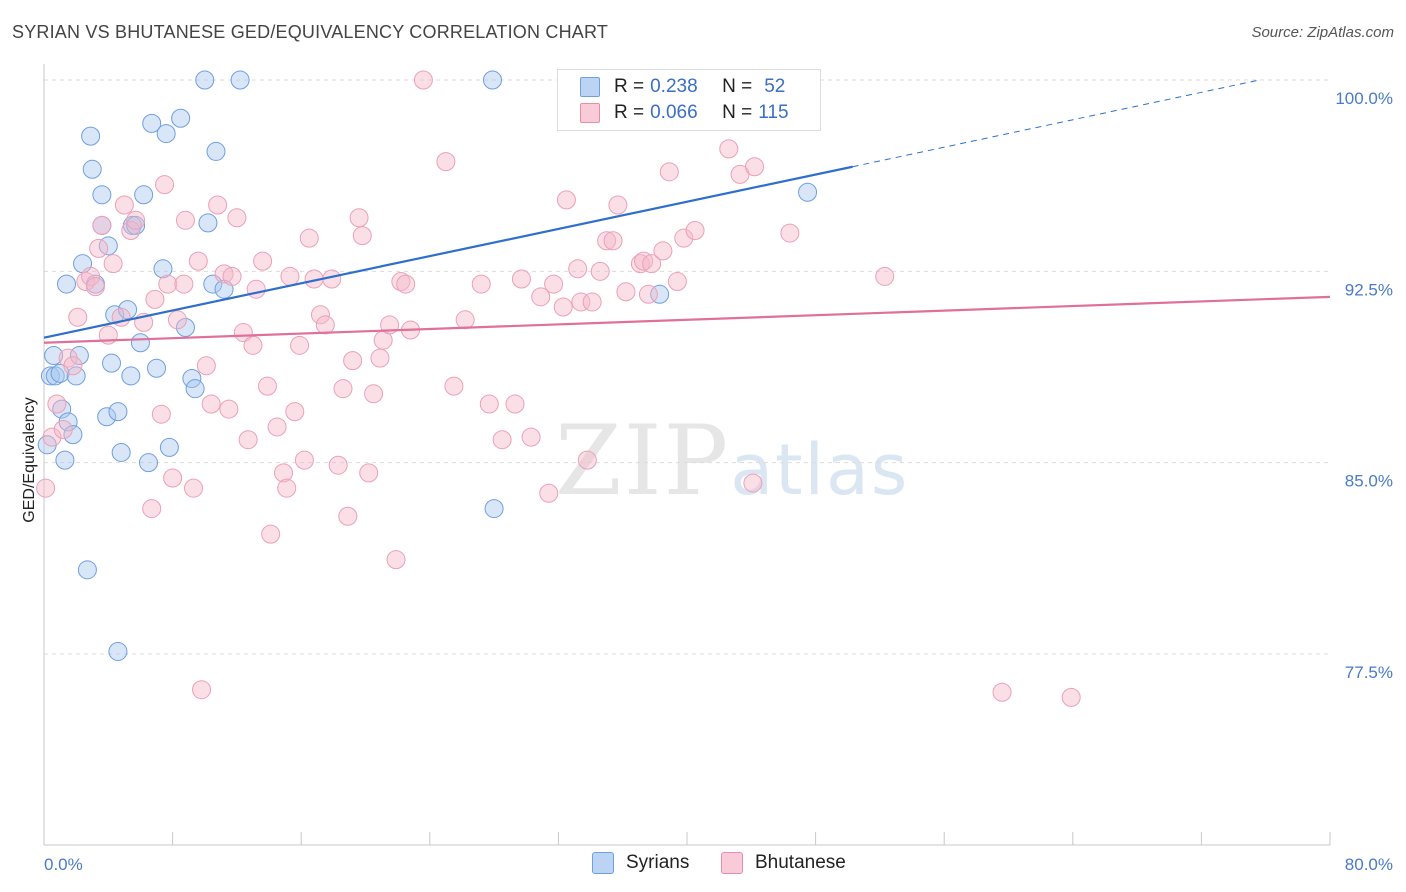  I want to click on syrians-trend-extension, so click(1056, 123).